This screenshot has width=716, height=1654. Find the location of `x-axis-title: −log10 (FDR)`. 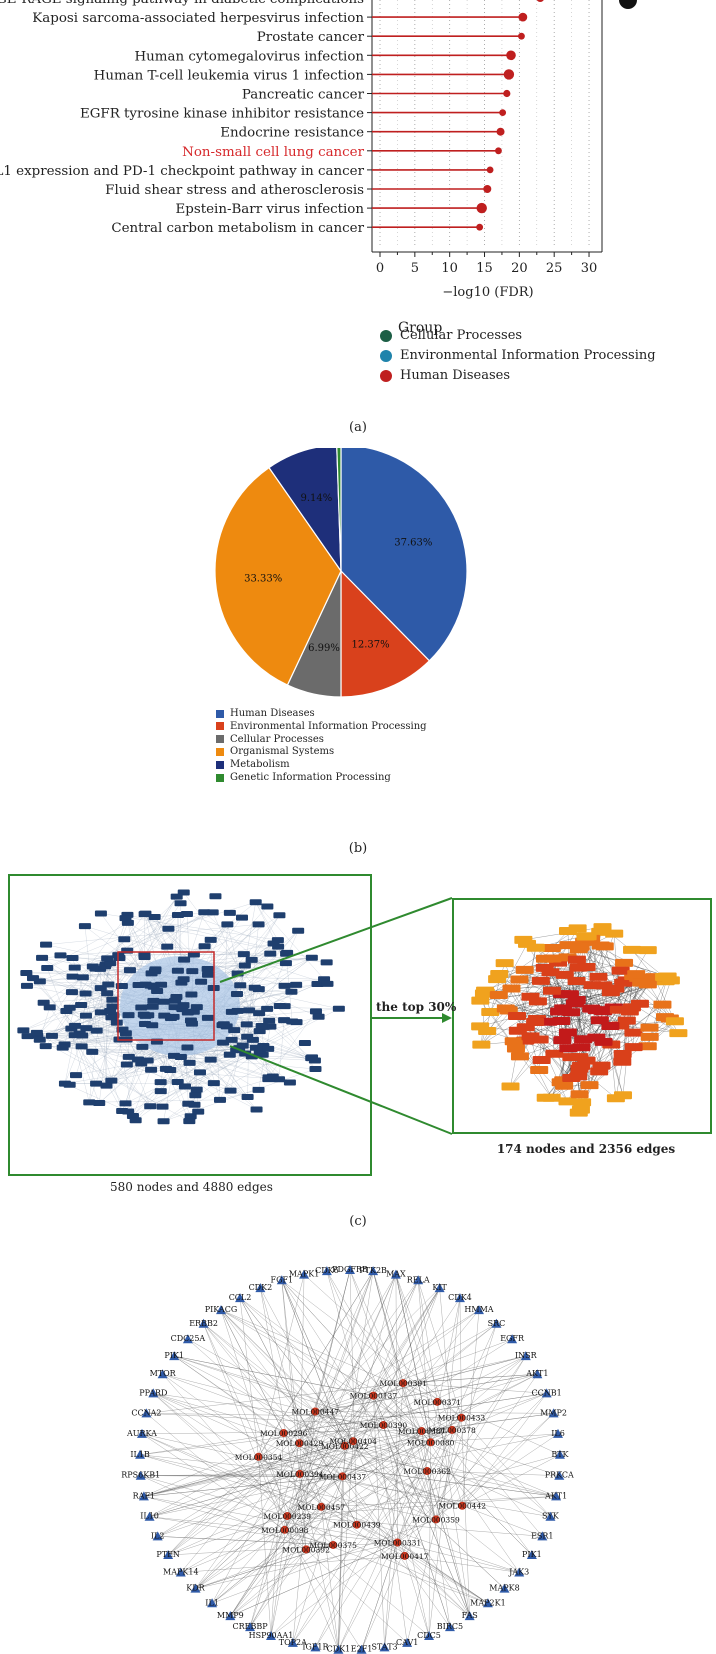

x-axis-title: −log10 (FDR) is located at coordinates (487, 292).